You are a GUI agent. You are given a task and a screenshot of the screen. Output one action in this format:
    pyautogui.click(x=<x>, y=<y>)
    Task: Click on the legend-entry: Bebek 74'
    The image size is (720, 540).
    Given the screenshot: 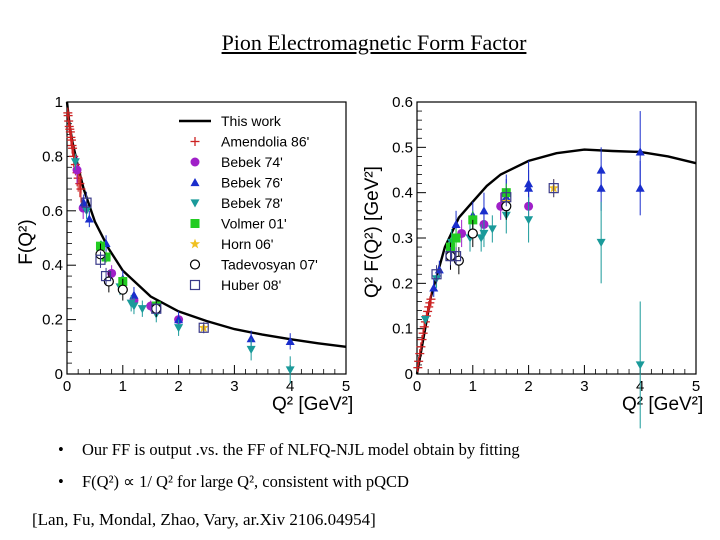 What is the action you would take?
    pyautogui.click(x=236, y=162)
    